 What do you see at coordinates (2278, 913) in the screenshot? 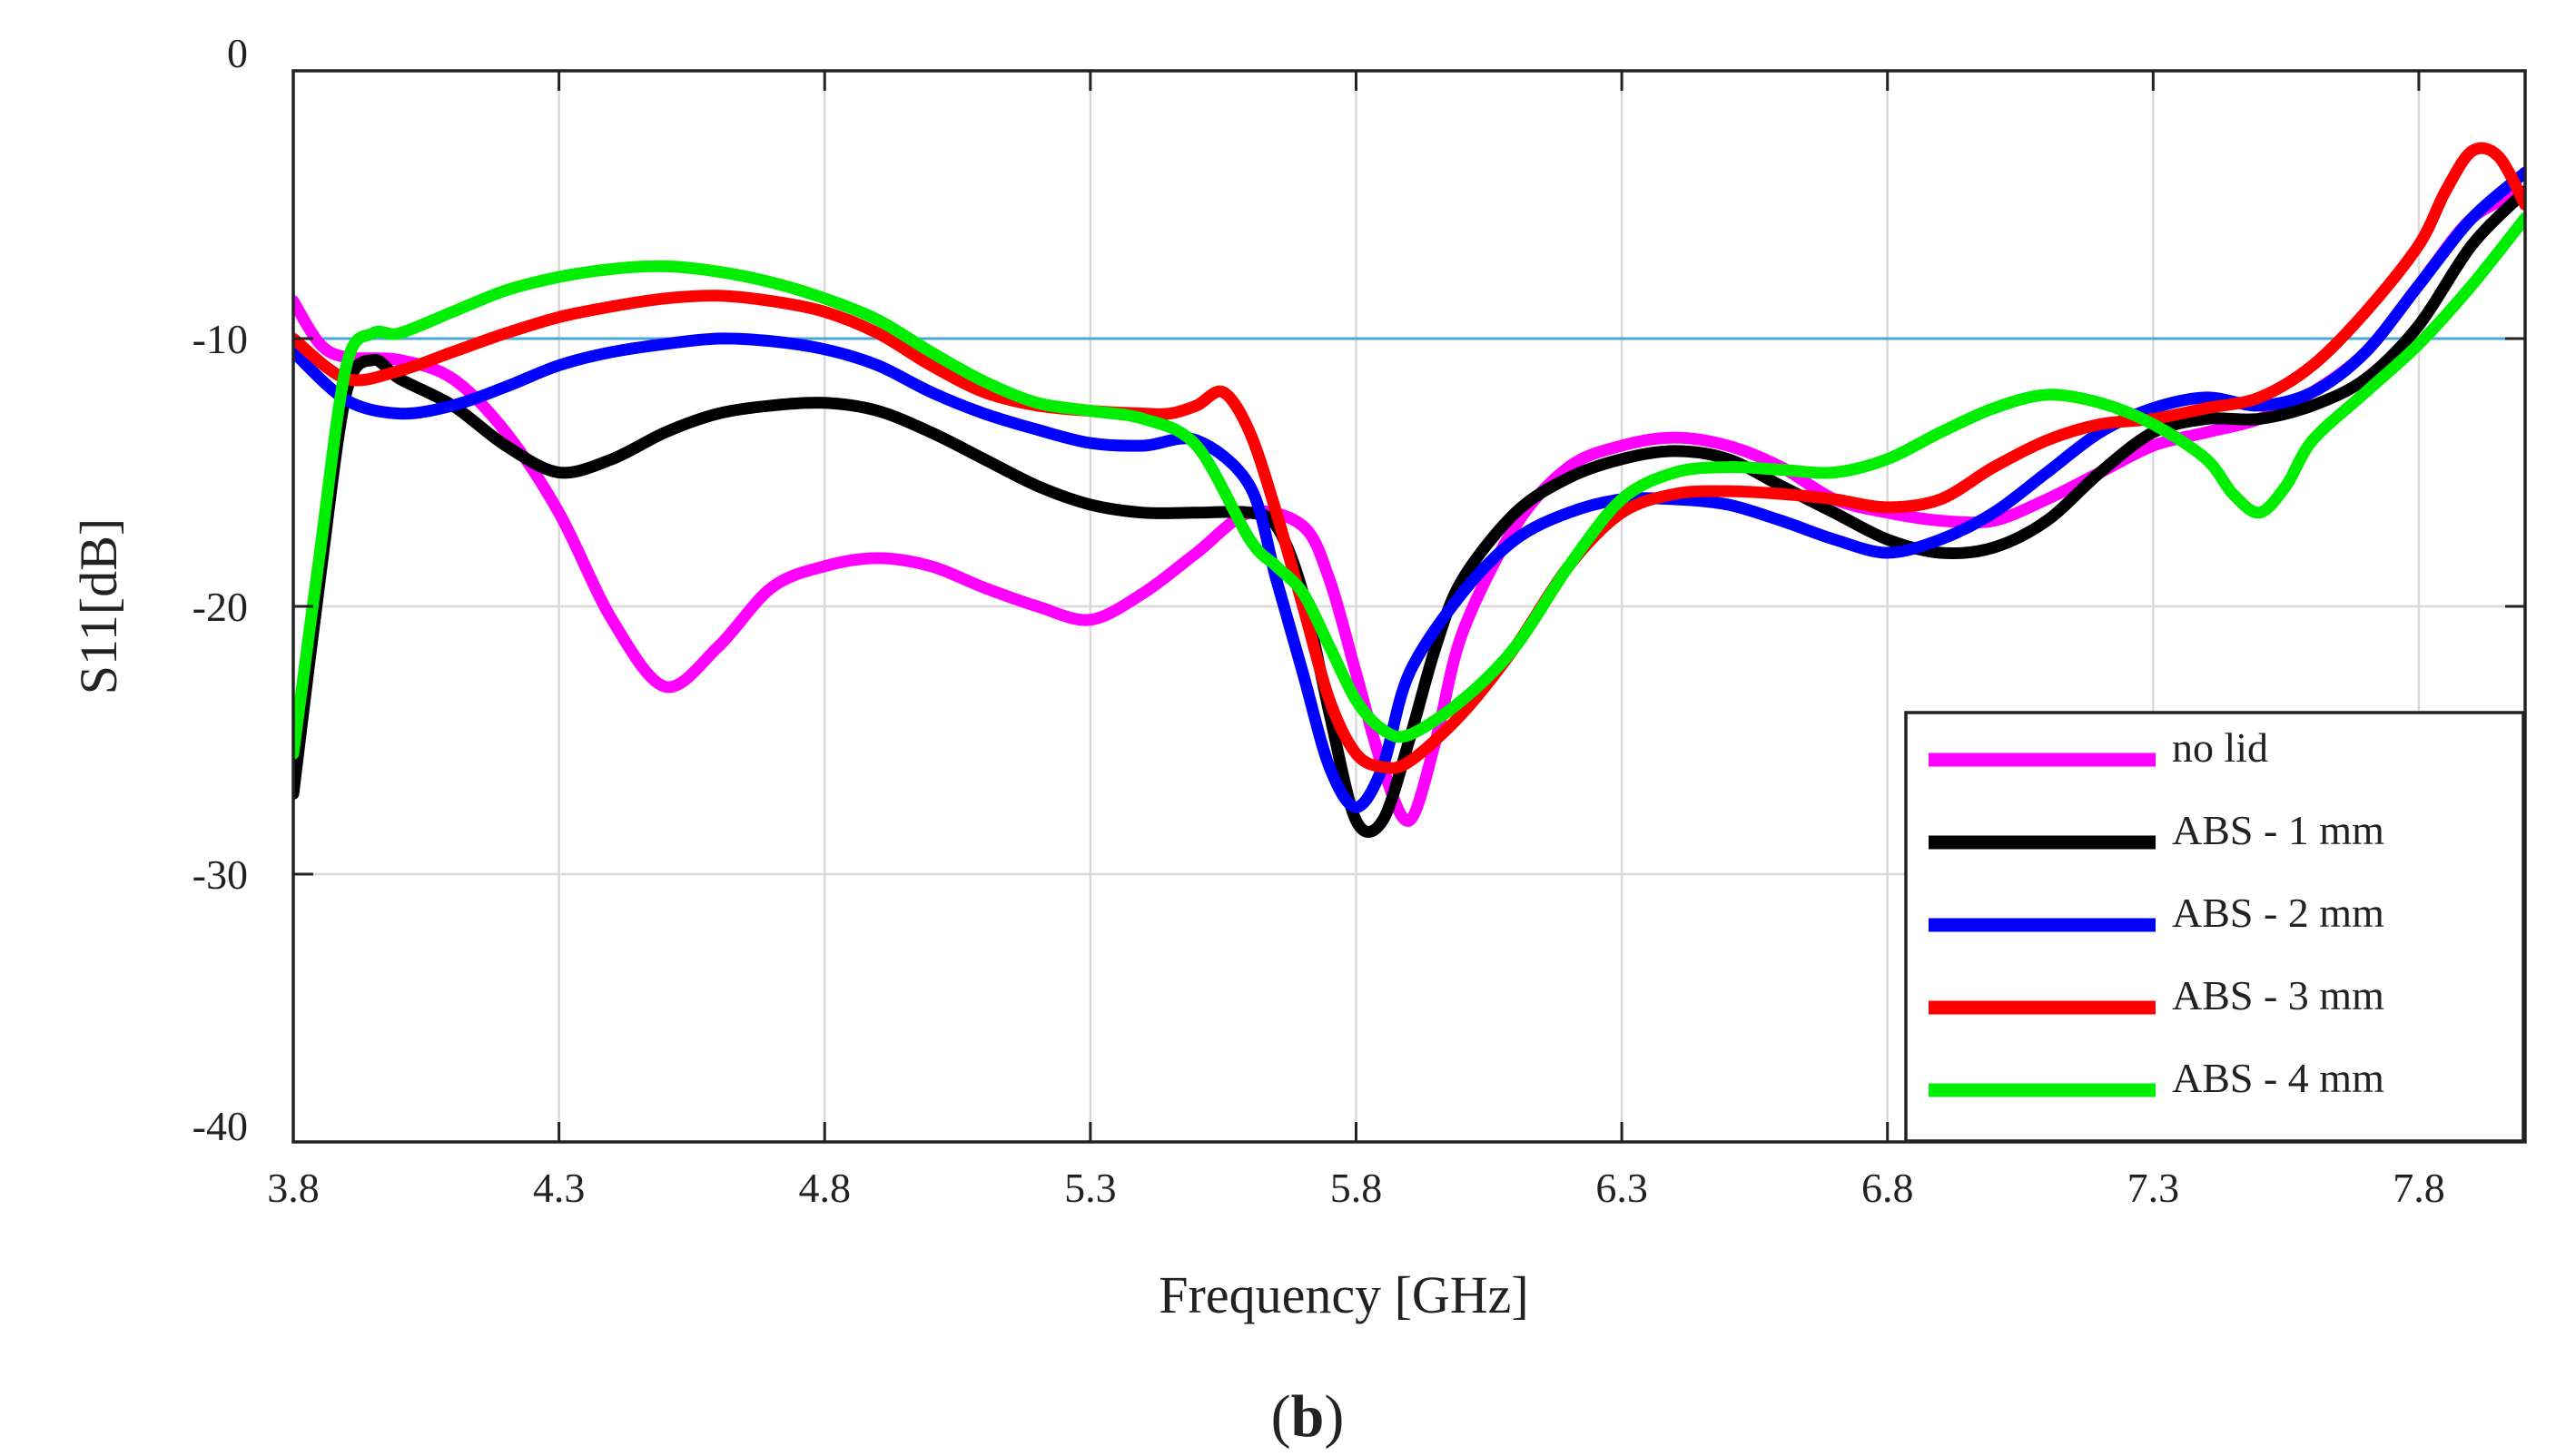
I see `legend-label: ABS - 2 mm` at bounding box center [2278, 913].